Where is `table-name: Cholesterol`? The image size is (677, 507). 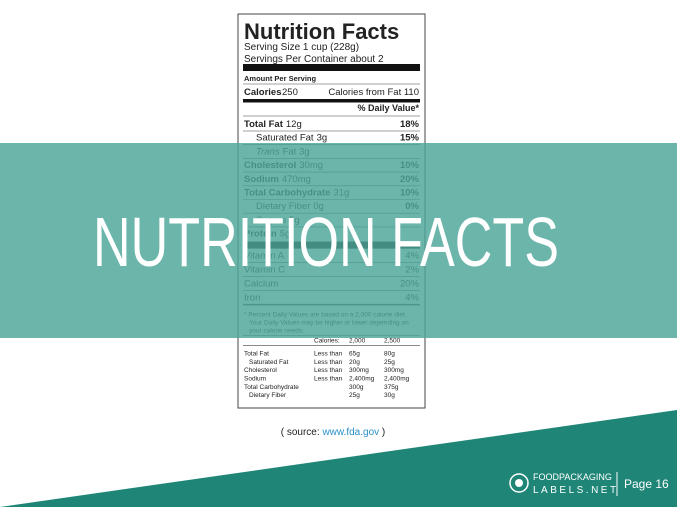
table-name: Cholesterol is located at coordinates (260, 370).